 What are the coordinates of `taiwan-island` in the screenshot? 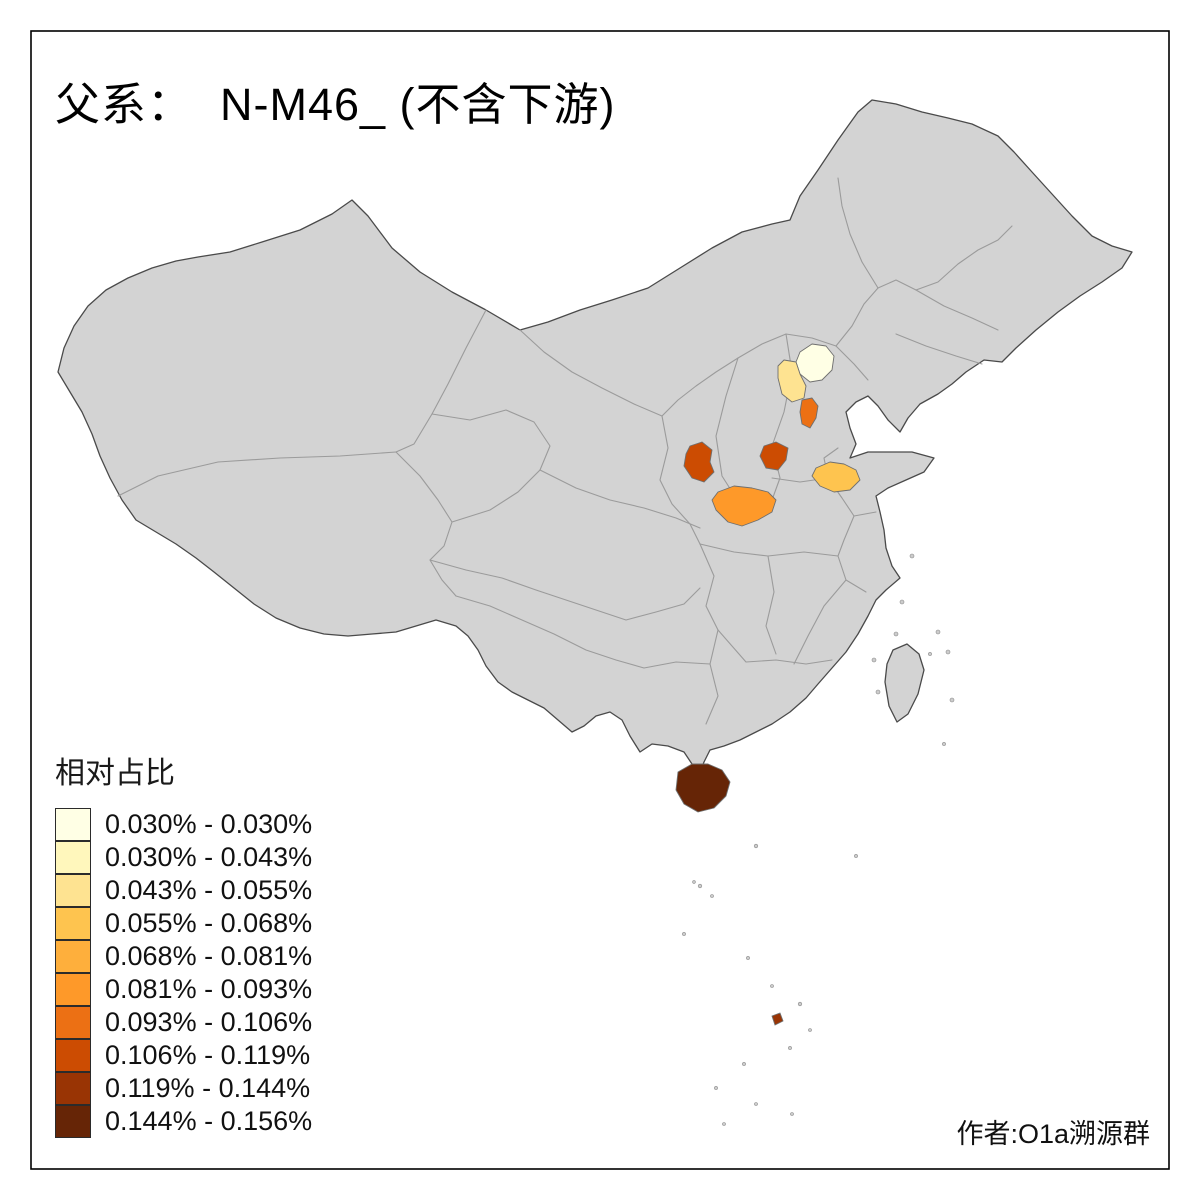 It's located at (904, 683).